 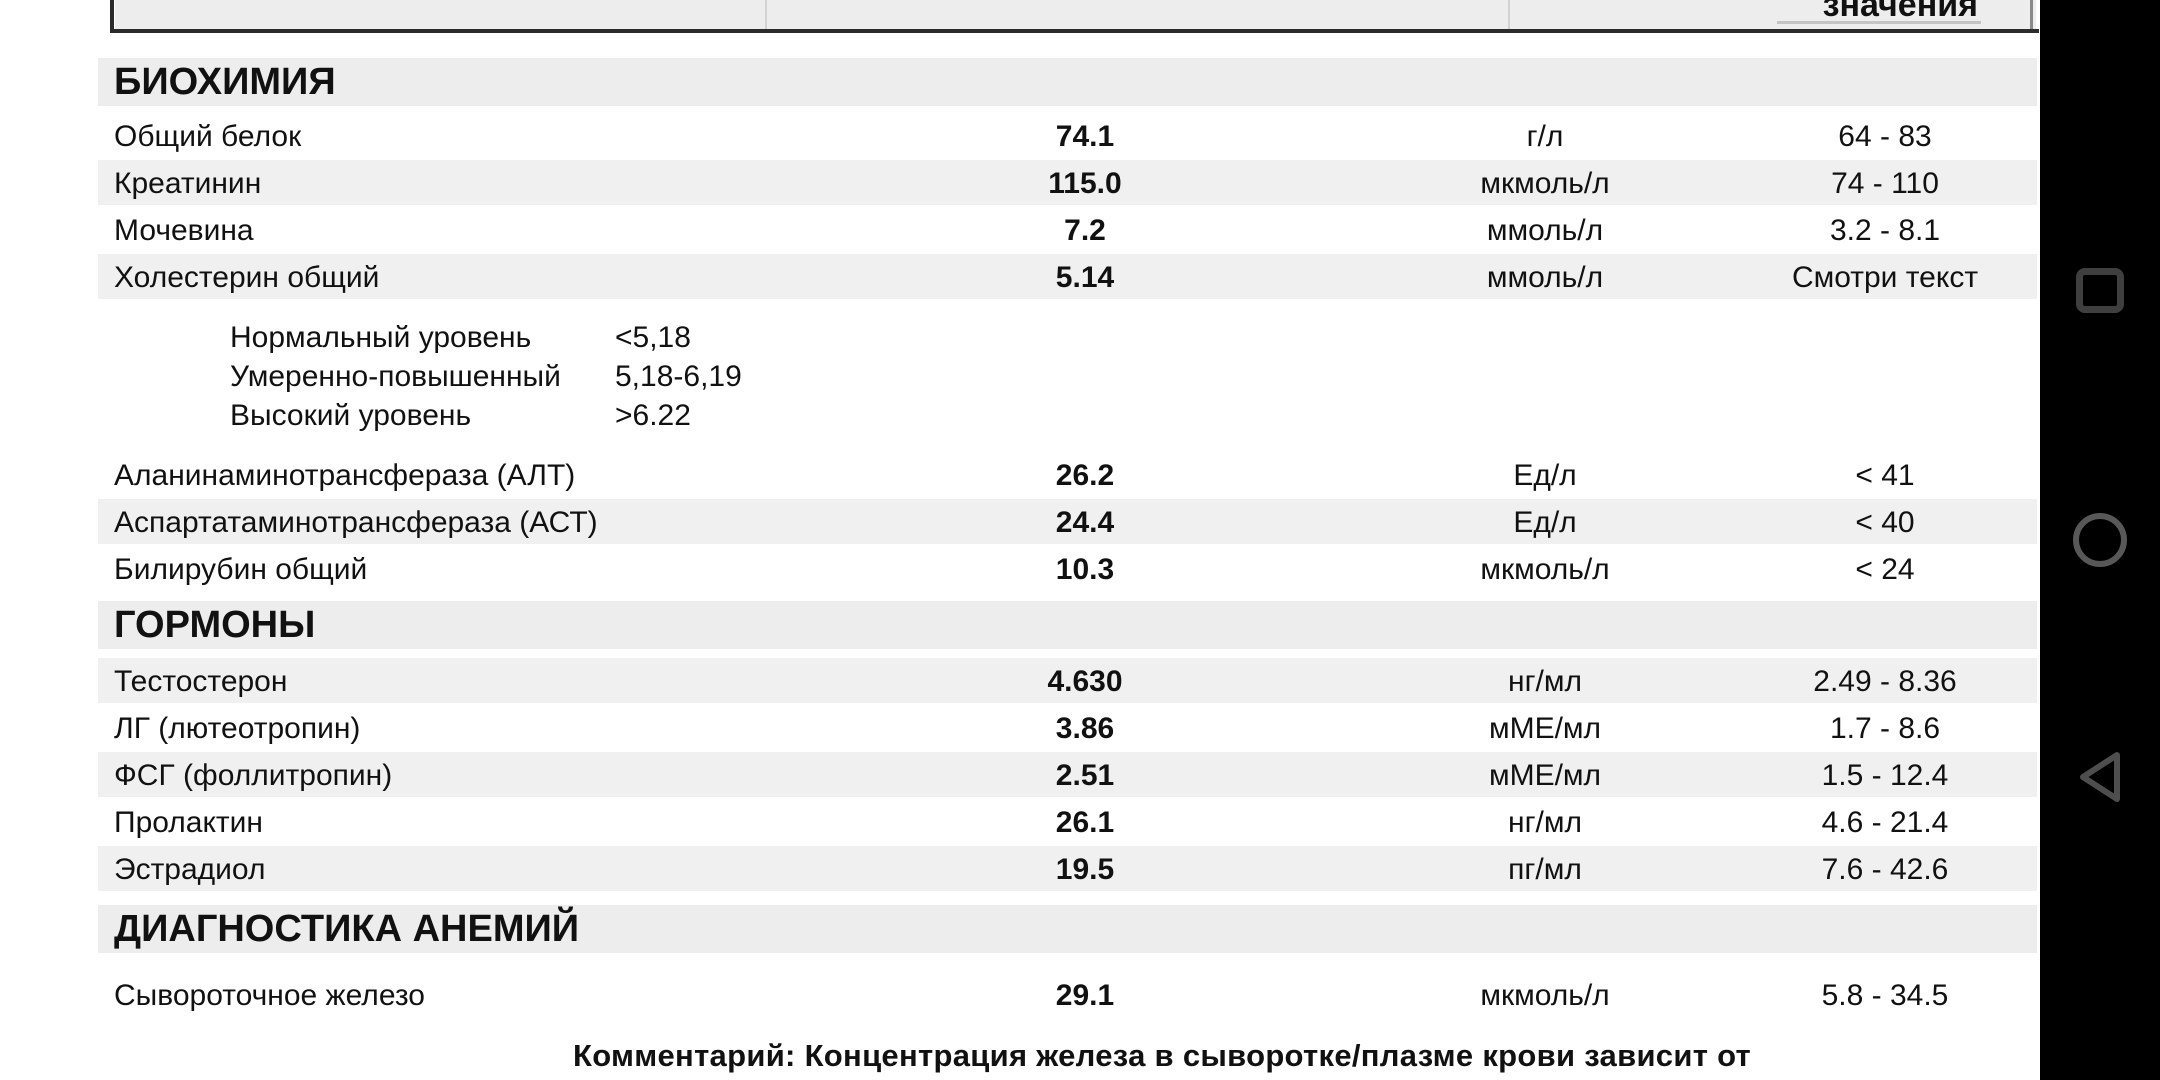 I want to click on note-line: Высокий уровень >6.22, so click(x=1067, y=415).